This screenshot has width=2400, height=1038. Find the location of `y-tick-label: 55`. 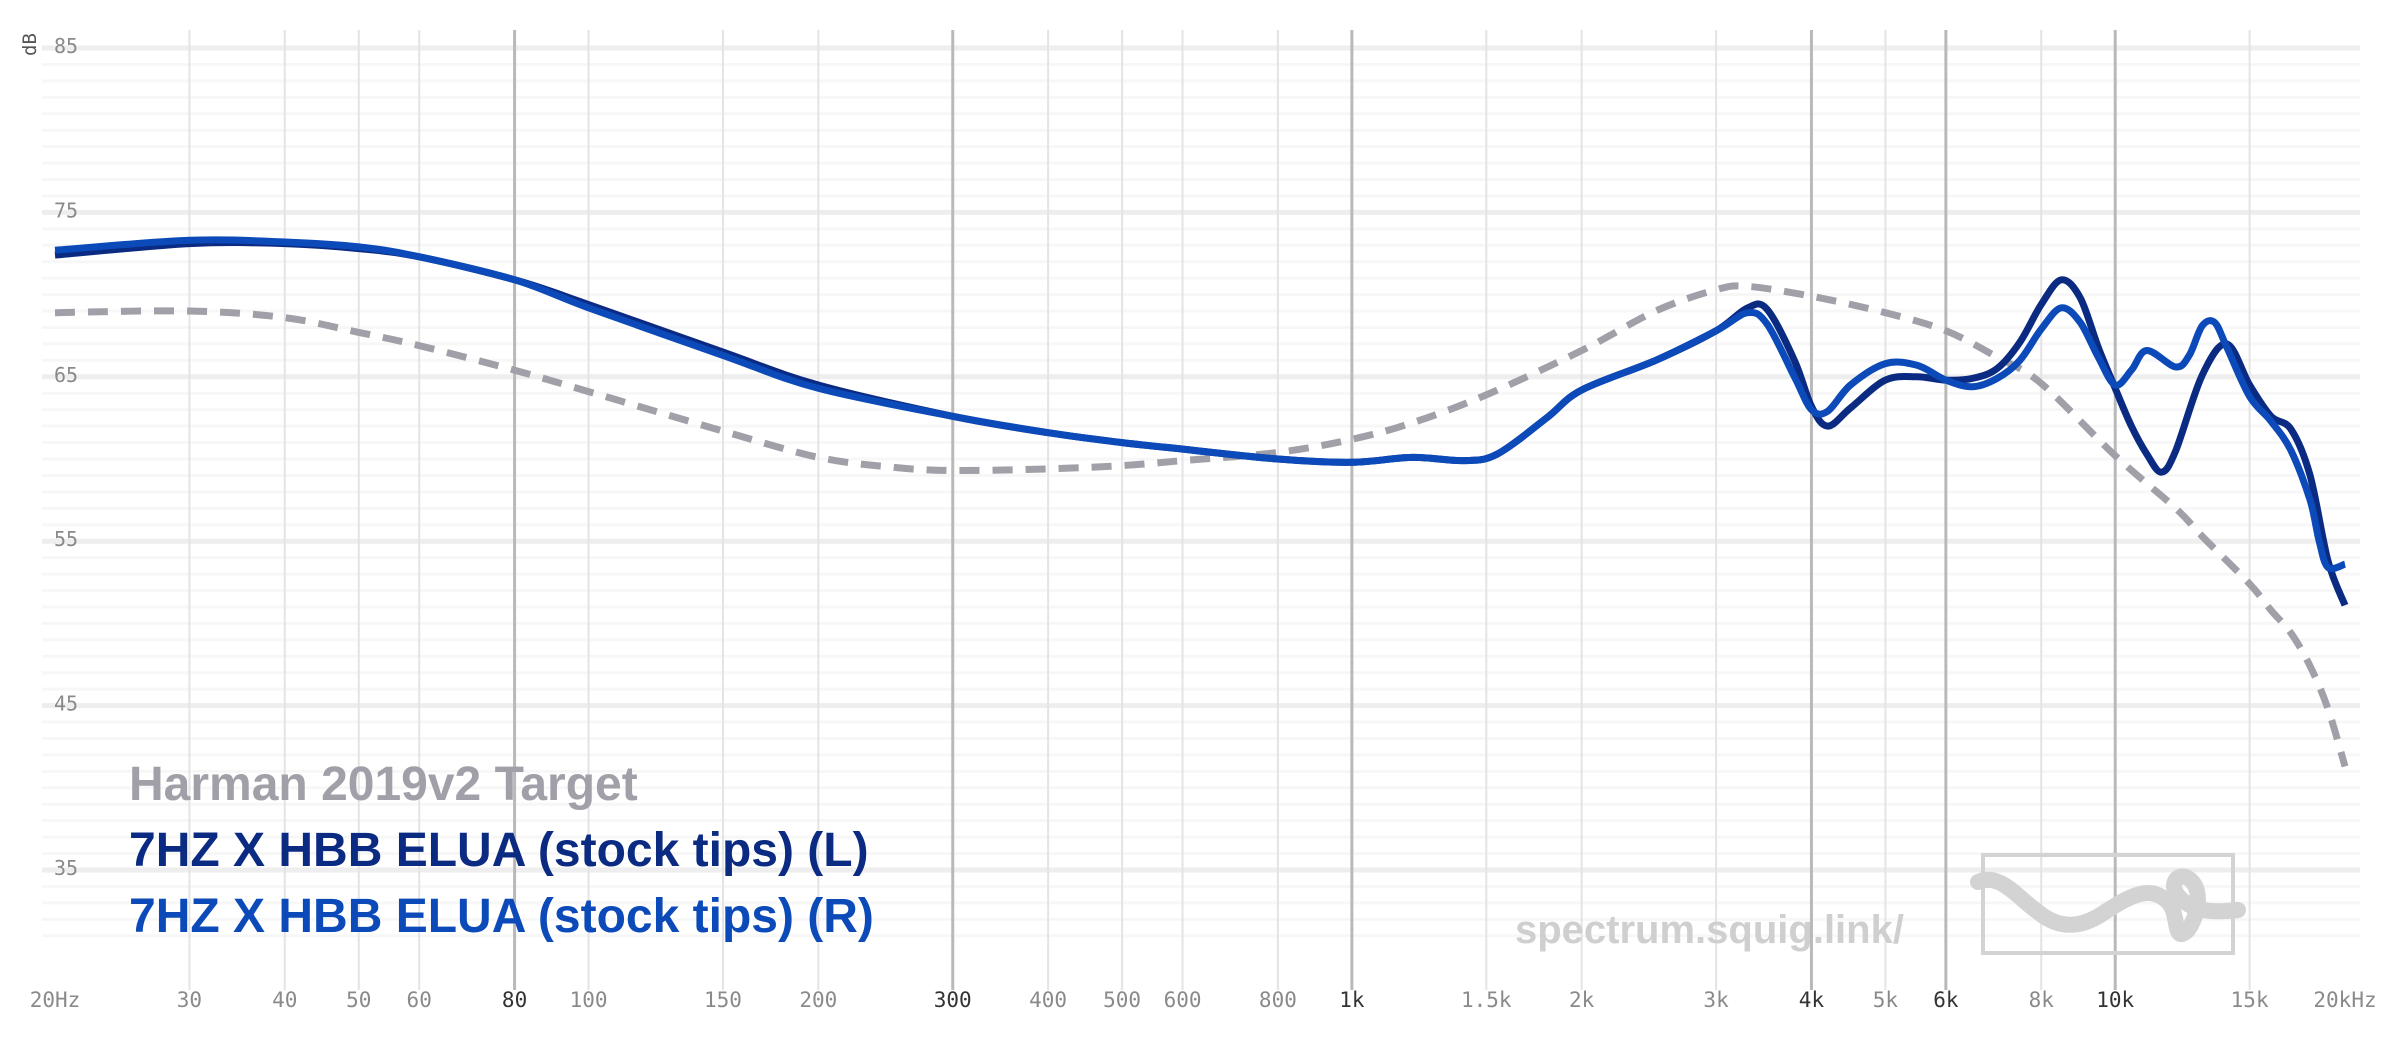

y-tick-label: 55 is located at coordinates (66, 539).